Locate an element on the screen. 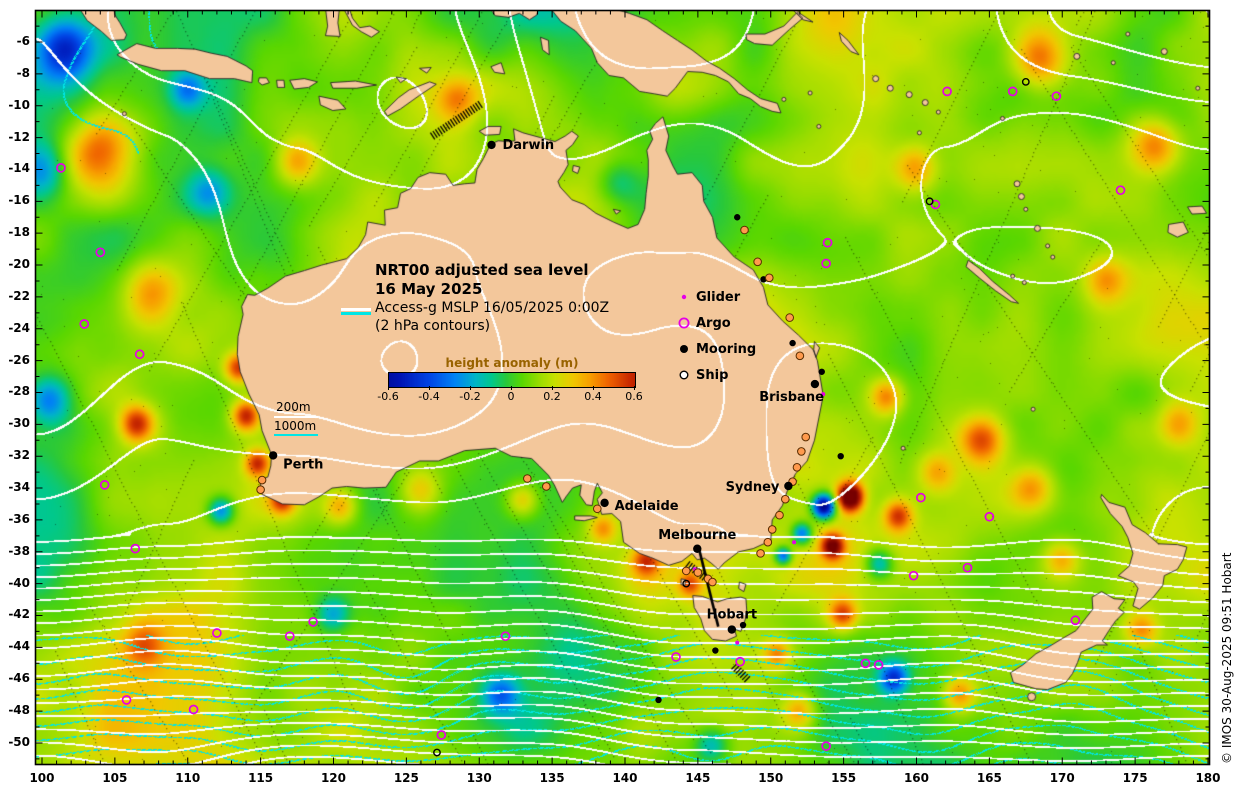 The width and height of the screenshot is (1250, 800). legend-item-mooring: Mooring is located at coordinates (716, 349).